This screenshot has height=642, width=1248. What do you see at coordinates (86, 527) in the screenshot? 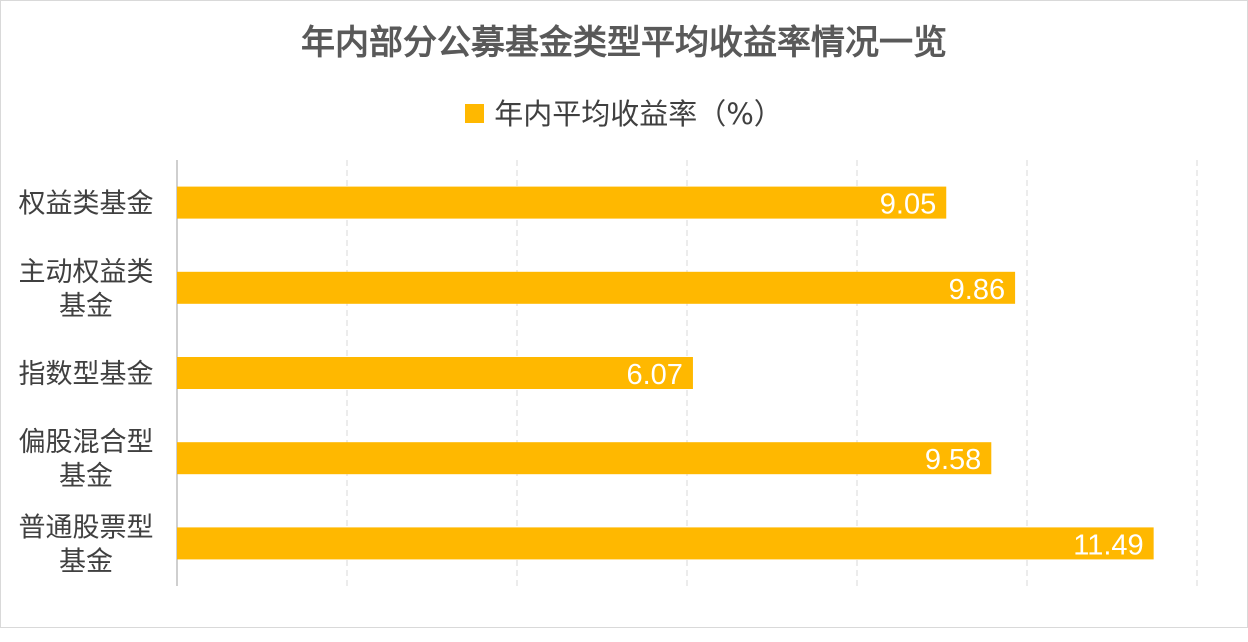
I see `category-label: 普通股票型` at bounding box center [86, 527].